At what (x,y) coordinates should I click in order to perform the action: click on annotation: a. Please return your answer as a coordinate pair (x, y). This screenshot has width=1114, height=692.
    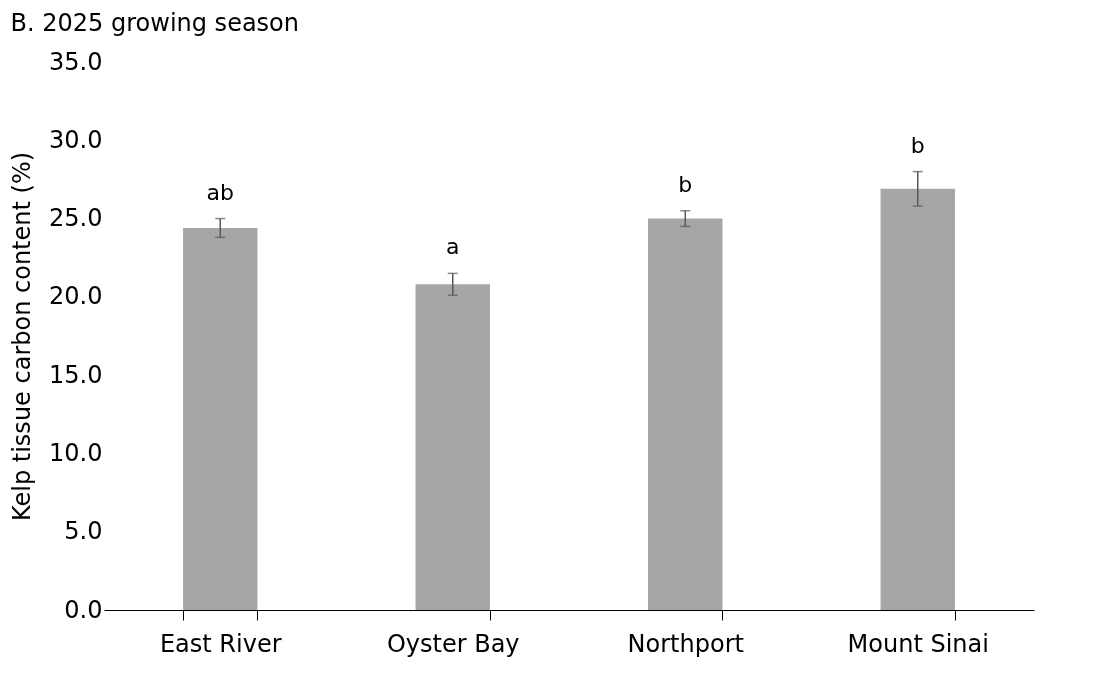
    Looking at the image, I should click on (453, 247).